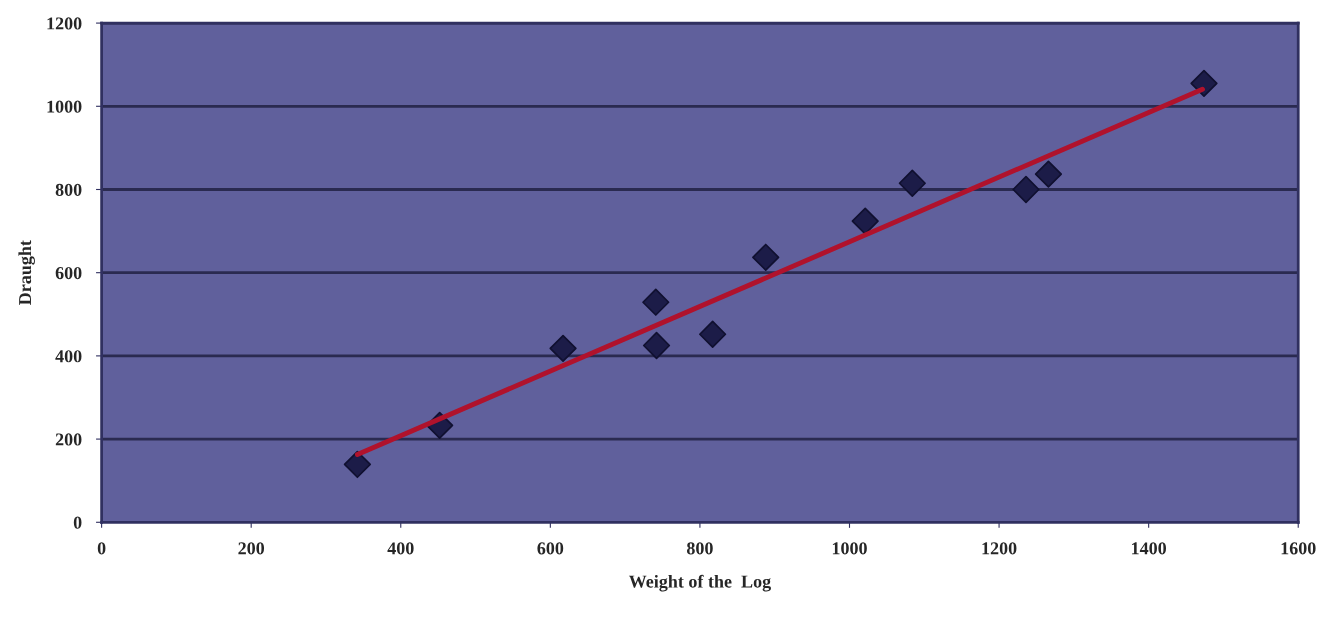  Describe the element at coordinates (64, 23) in the screenshot. I see `y-tick-label: 1200` at that location.